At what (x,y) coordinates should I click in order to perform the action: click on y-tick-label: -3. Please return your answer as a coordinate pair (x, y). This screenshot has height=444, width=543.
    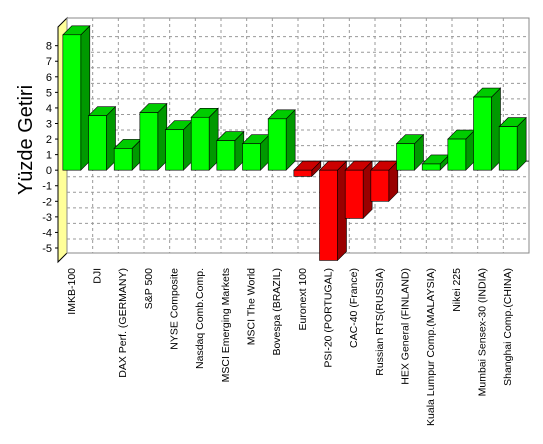
    Looking at the image, I should click on (47, 218).